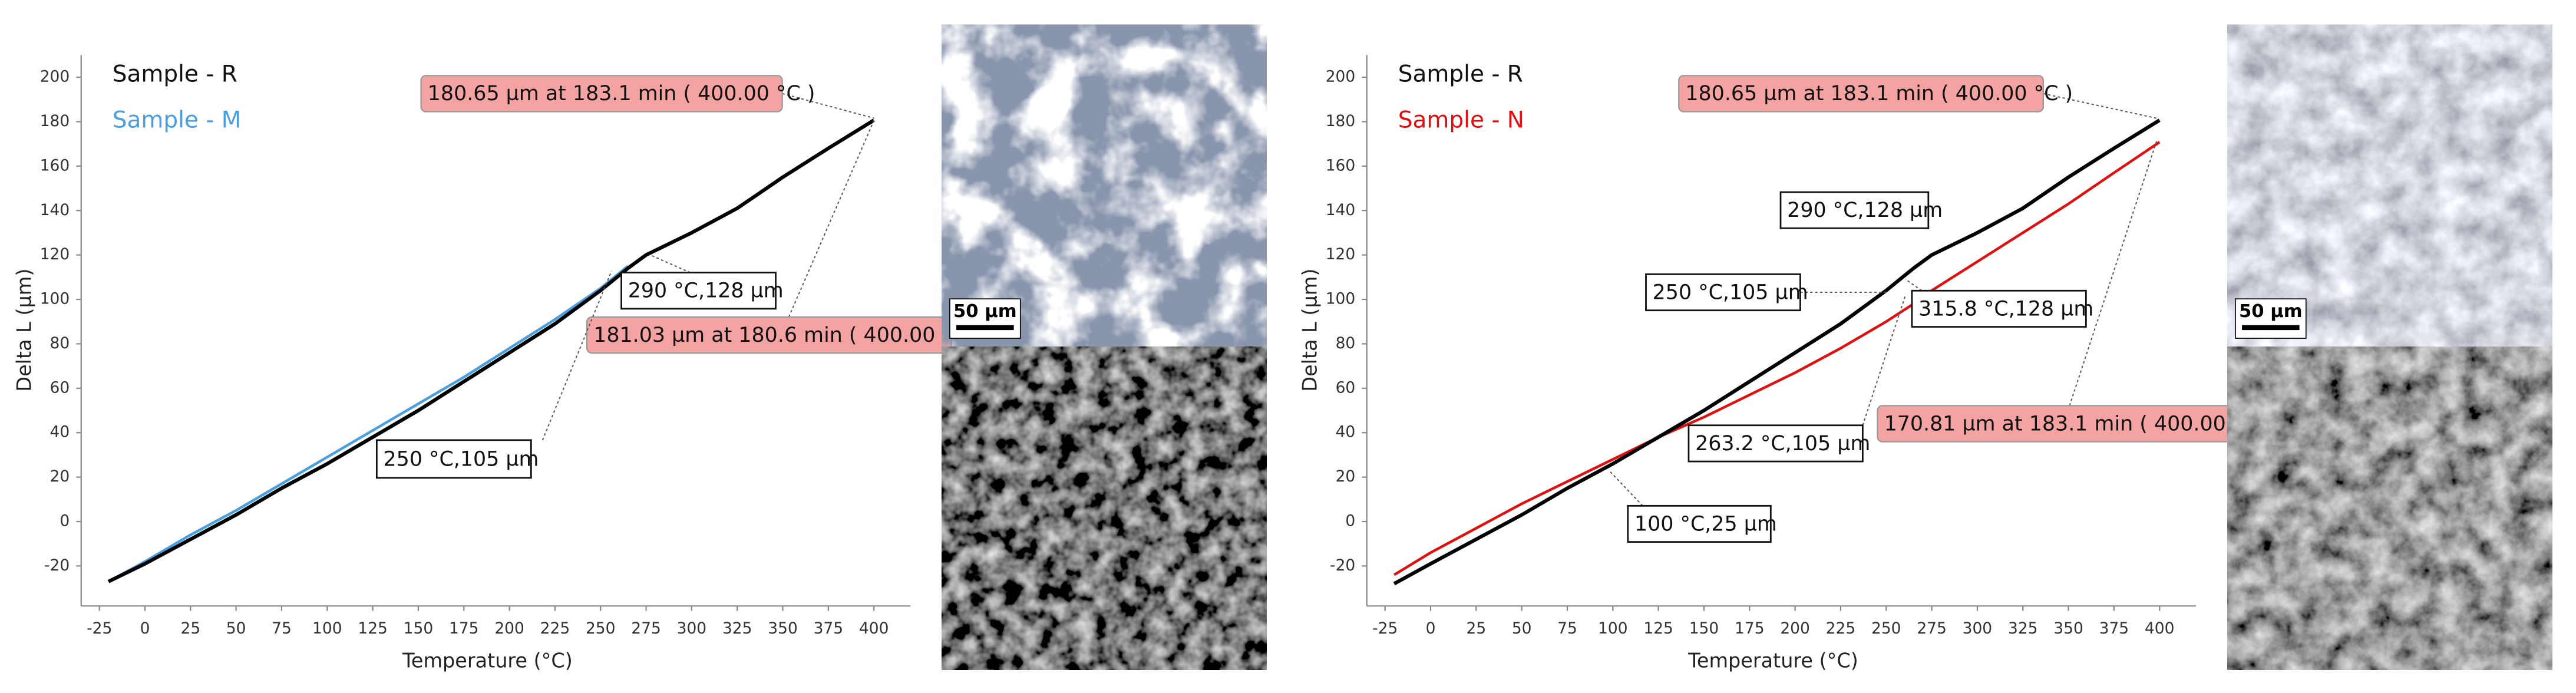  I want to click on series-line, so click(368, 424).